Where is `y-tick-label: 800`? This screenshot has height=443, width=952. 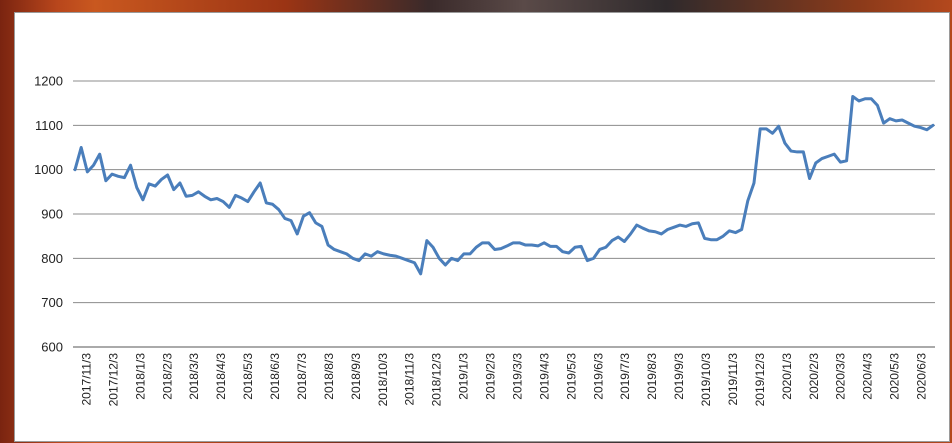
y-tick-label: 800 is located at coordinates (52, 258).